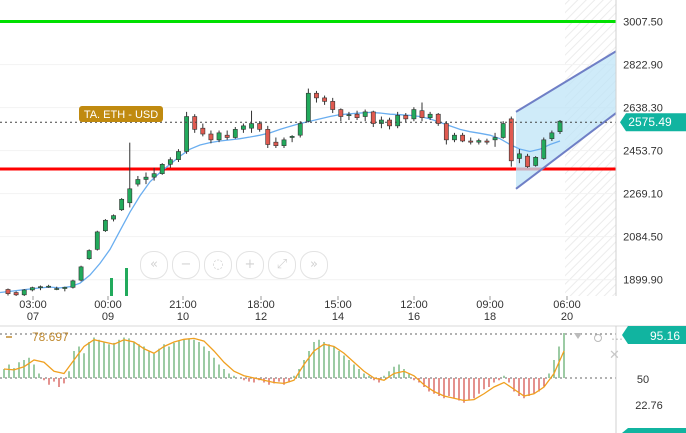 The width and height of the screenshot is (686, 433). Describe the element at coordinates (338, 317) in the screenshot. I see `date-tick-label: 14` at that location.